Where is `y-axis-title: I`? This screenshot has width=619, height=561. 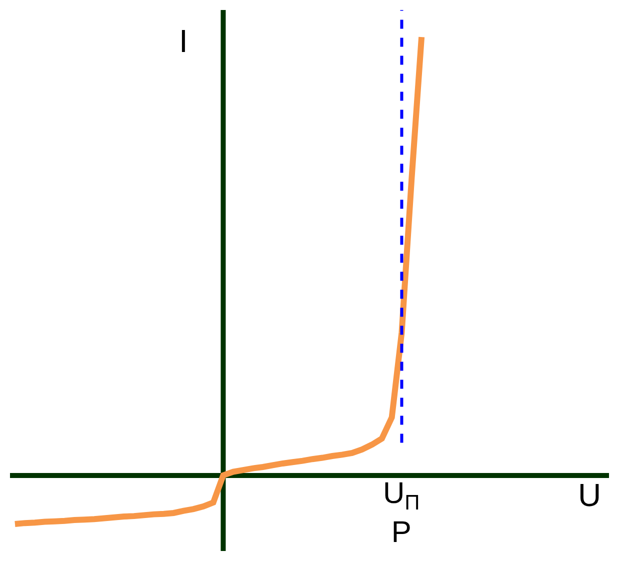
y-axis-title: I is located at coordinates (183, 41).